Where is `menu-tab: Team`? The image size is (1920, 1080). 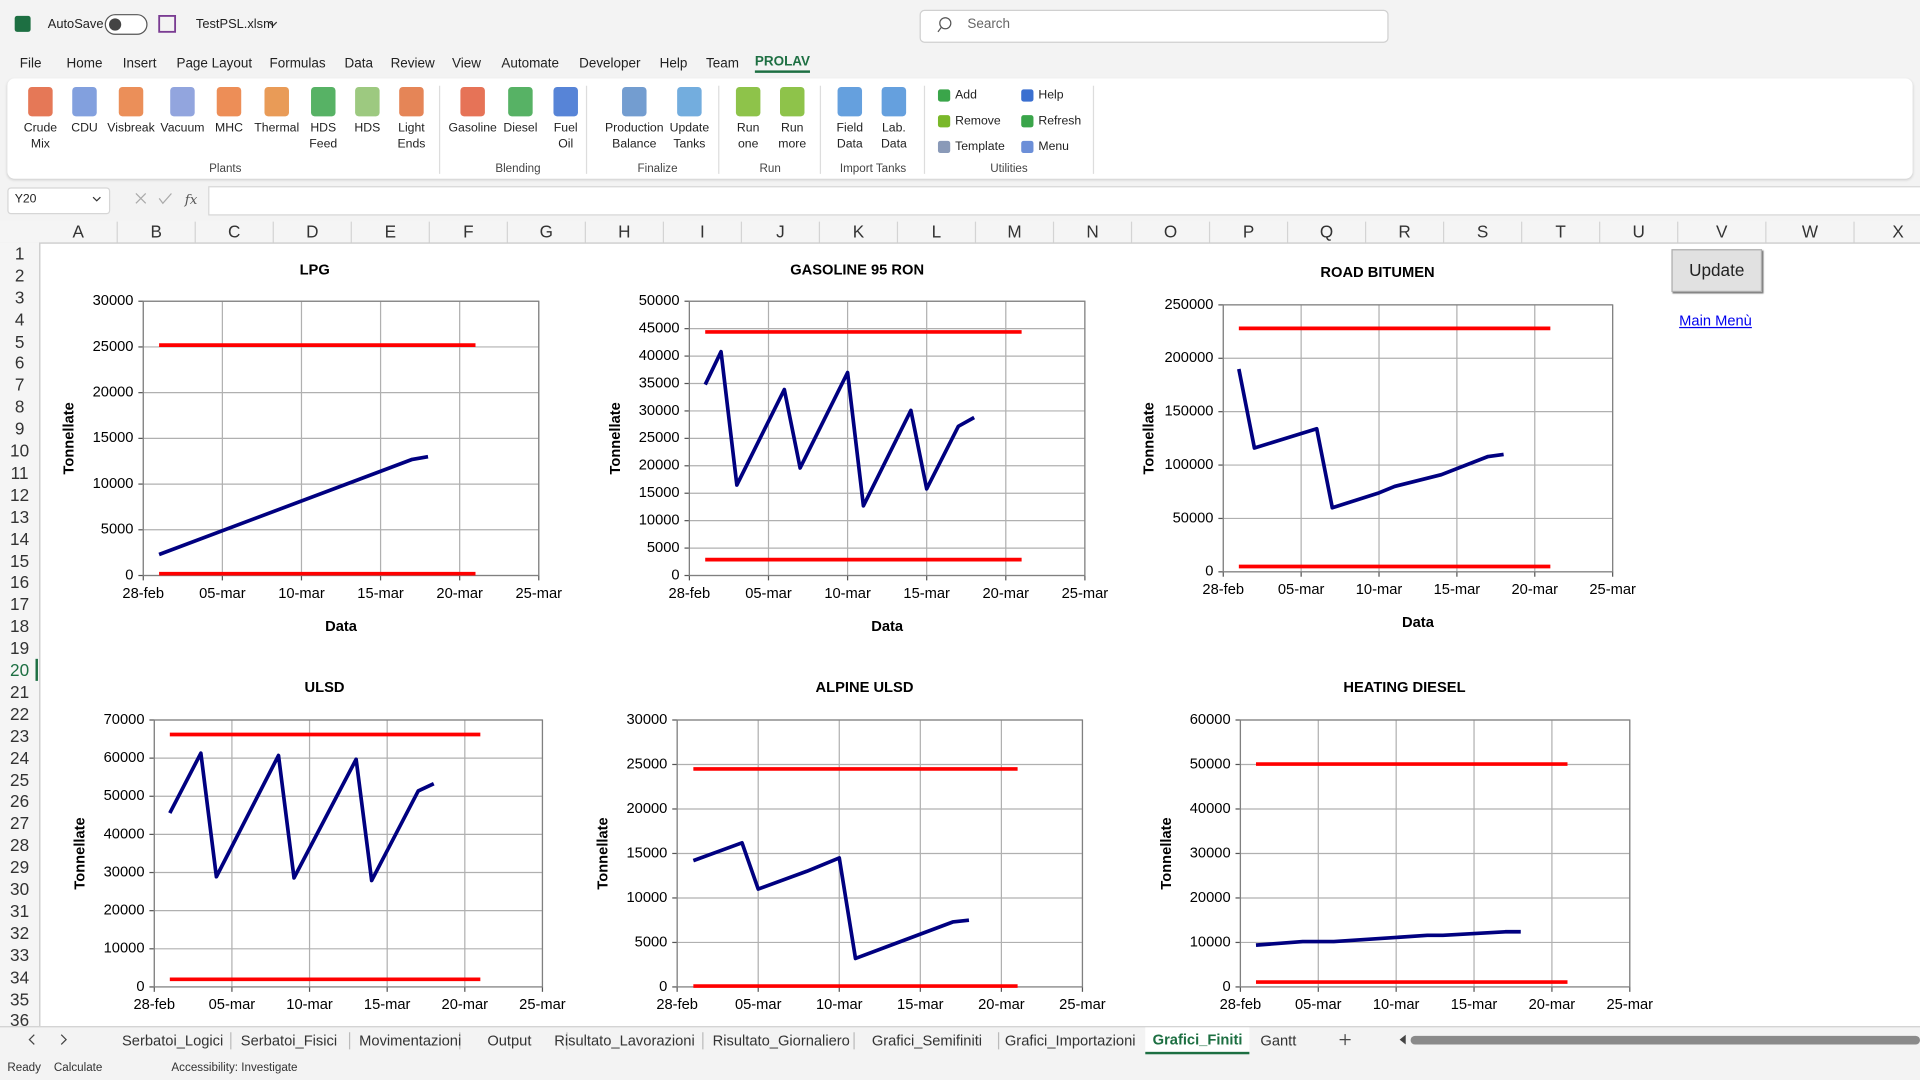
menu-tab: Team is located at coordinates (722, 64).